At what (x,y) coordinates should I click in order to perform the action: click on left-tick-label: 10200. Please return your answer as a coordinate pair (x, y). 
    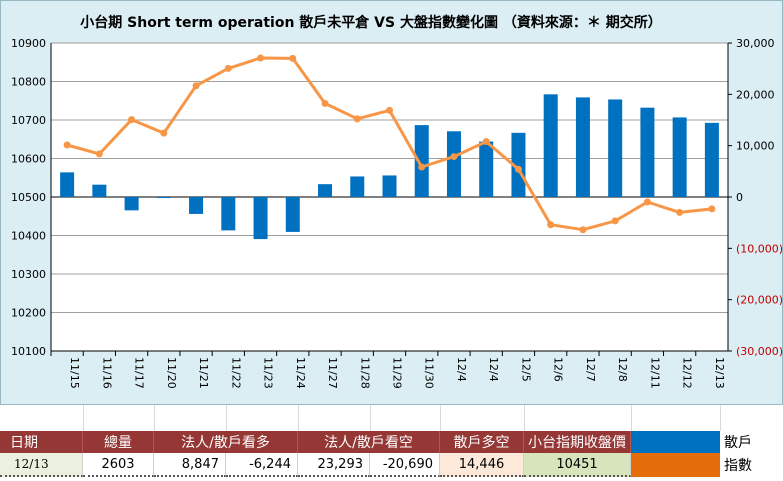
    Looking at the image, I should click on (28, 313).